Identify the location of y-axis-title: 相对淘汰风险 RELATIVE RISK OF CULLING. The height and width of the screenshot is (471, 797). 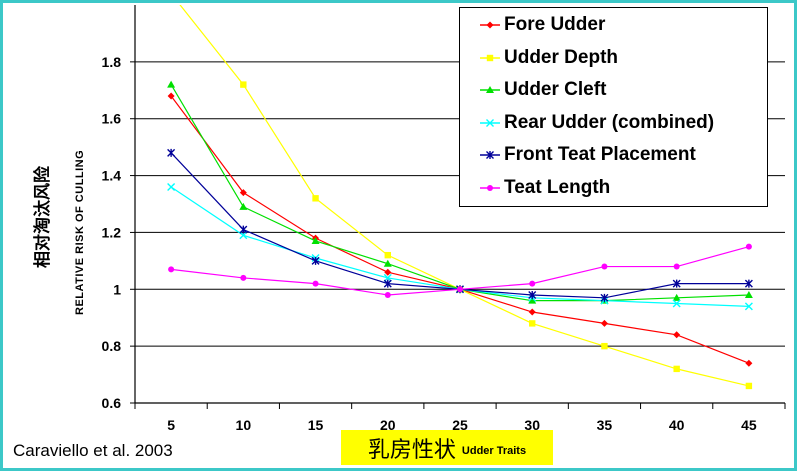
(58, 210).